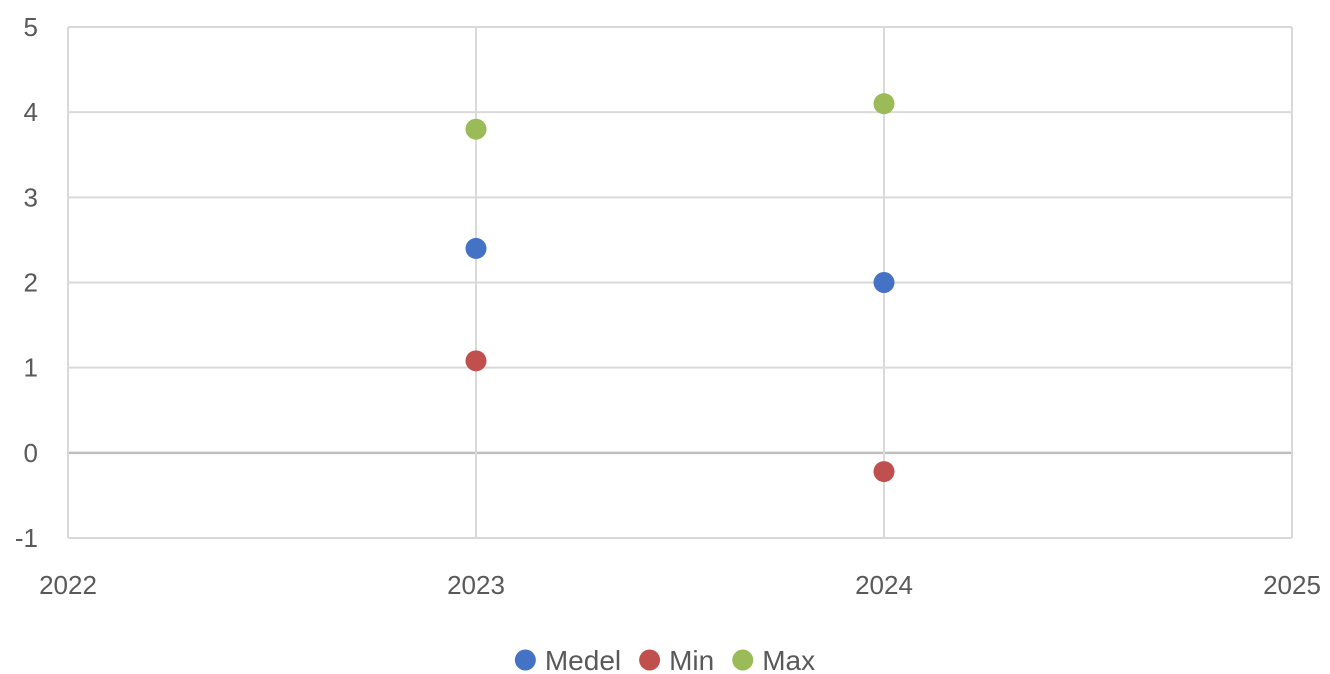  I want to click on point-min-2023, so click(476, 361).